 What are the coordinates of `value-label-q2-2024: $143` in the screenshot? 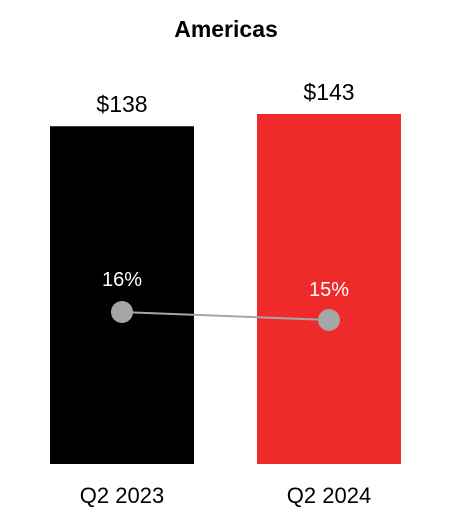 It's located at (328, 92).